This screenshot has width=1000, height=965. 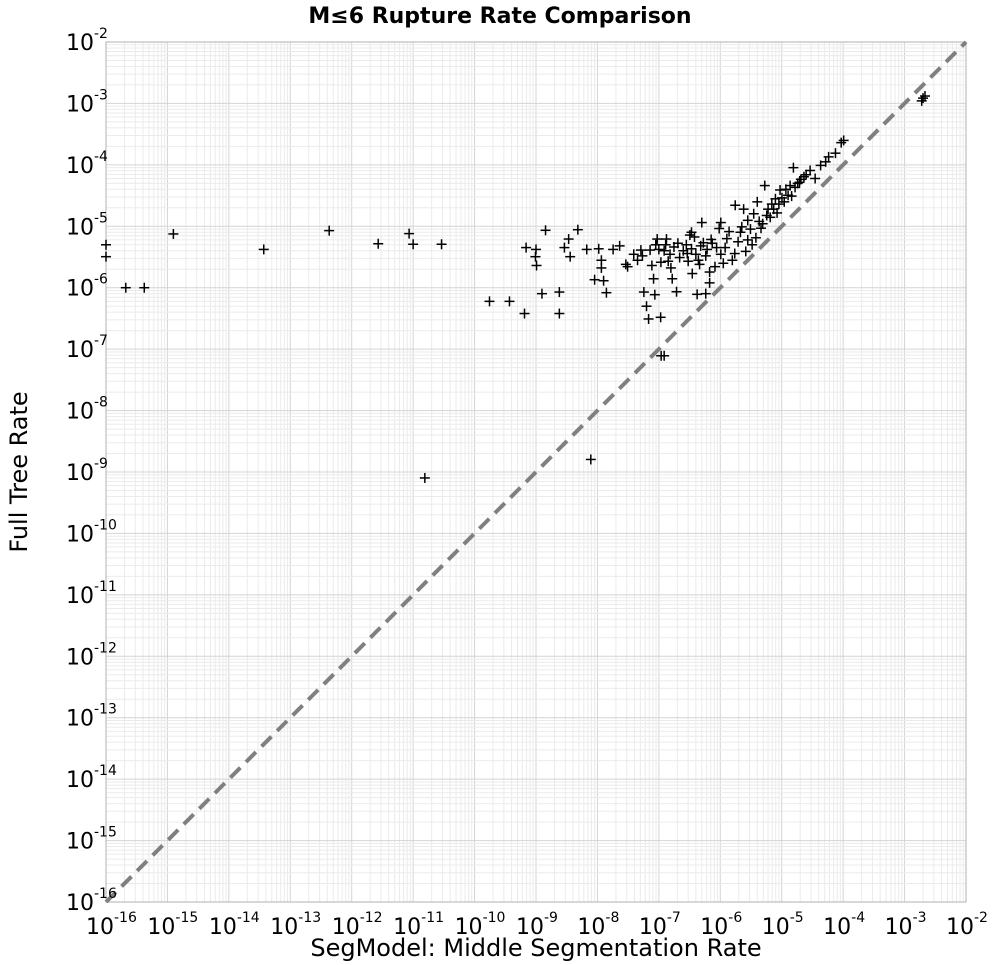 I want to click on y-tick-label: 10⁻⁴, so click(x=87, y=164).